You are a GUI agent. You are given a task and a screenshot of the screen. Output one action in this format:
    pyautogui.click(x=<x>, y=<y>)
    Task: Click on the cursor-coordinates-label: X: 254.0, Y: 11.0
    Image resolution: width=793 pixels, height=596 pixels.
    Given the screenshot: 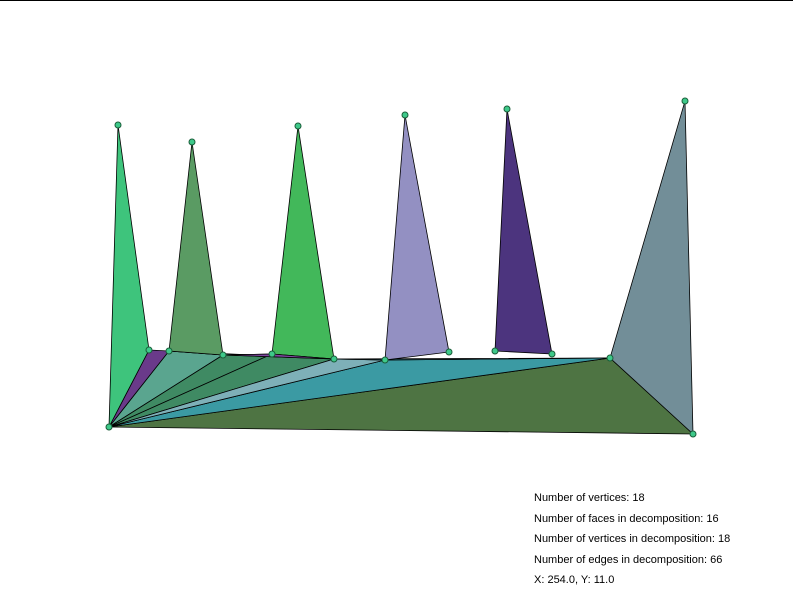 What is the action you would take?
    pyautogui.click(x=574, y=580)
    